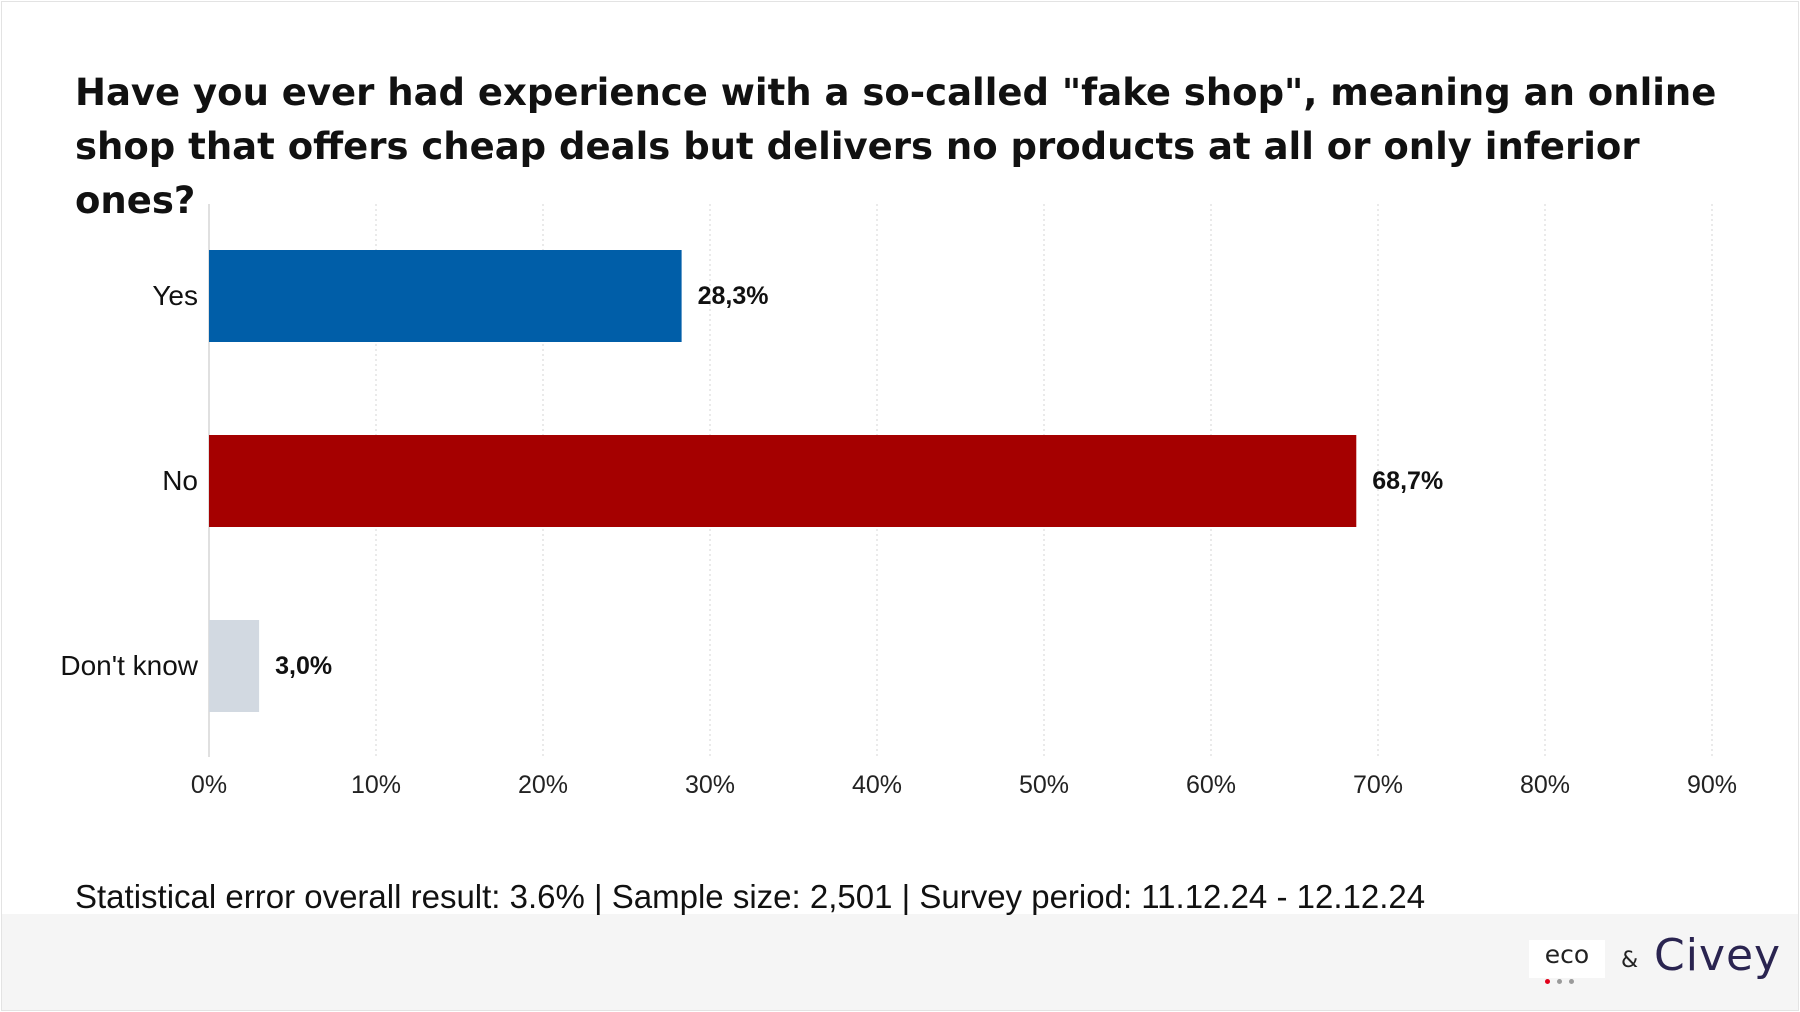  Describe the element at coordinates (1378, 785) in the screenshot. I see `x-tick-label: 70%` at that location.